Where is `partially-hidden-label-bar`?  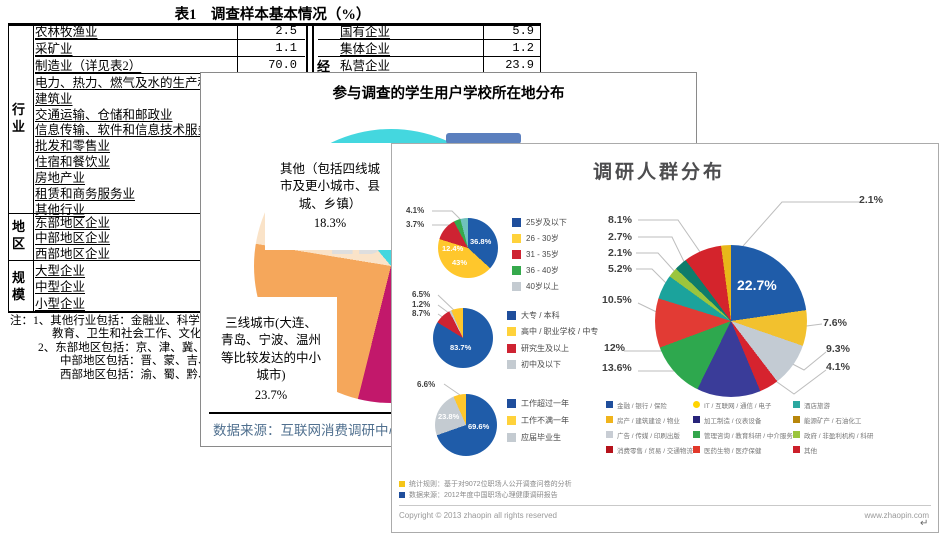 partially-hidden-label-bar is located at coordinates (483, 138).